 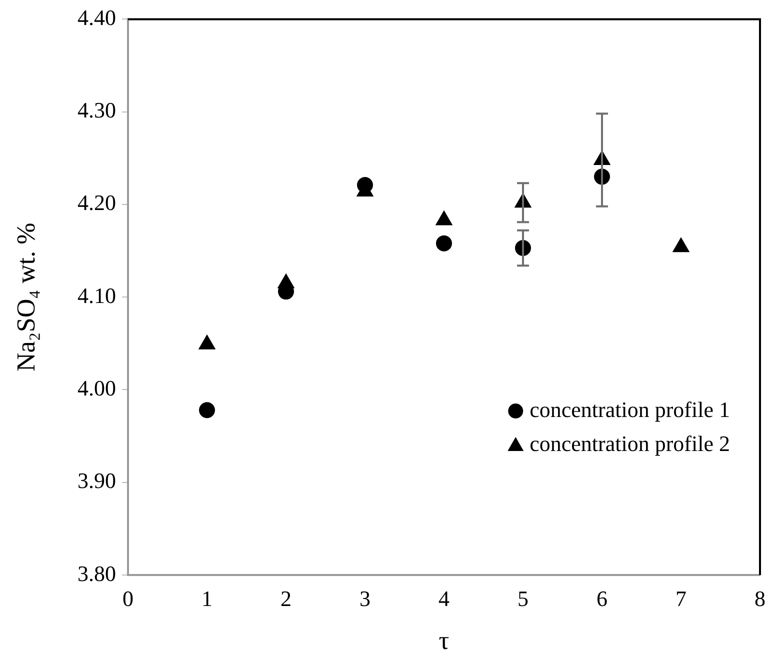 What do you see at coordinates (97, 110) in the screenshot?
I see `y-tick-label: 4.30` at bounding box center [97, 110].